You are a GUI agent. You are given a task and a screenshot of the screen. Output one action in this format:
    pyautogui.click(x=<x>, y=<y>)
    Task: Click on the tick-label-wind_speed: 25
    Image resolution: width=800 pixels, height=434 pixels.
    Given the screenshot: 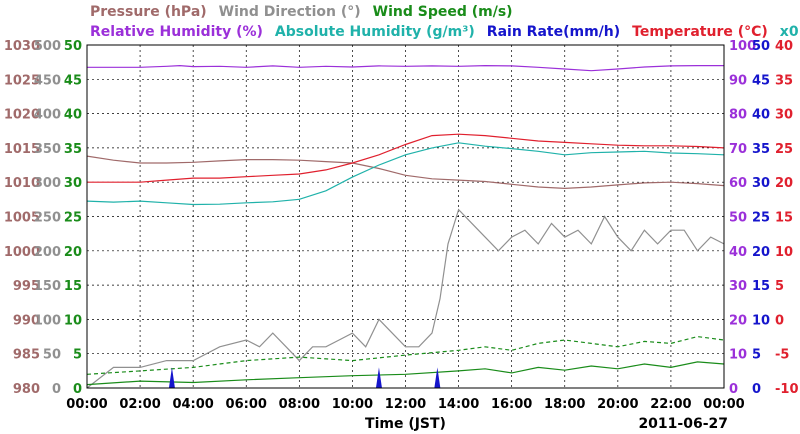 What is the action you would take?
    pyautogui.click(x=73, y=218)
    